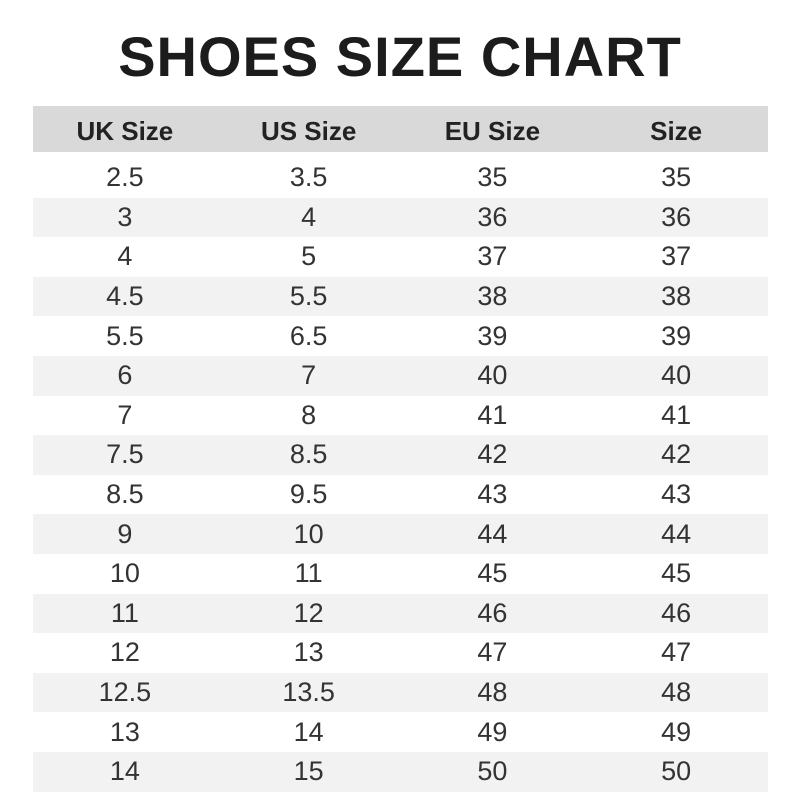  I want to click on cell-eu-size: 49, so click(492, 731).